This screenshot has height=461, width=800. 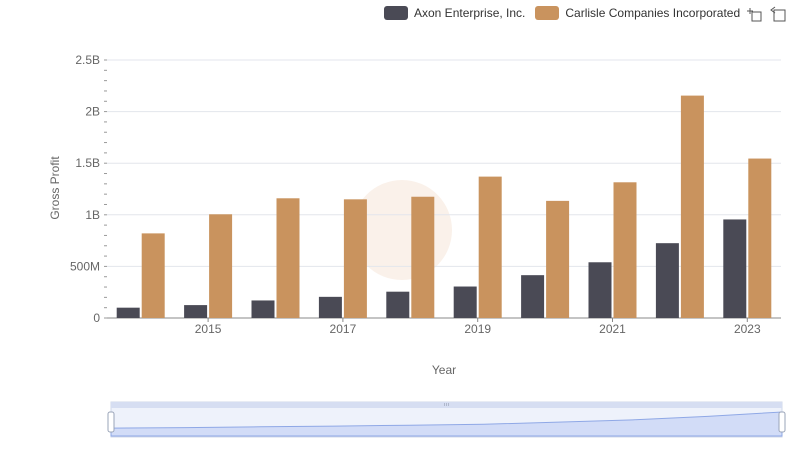 What do you see at coordinates (653, 13) in the screenshot?
I see `legend-label: Carlisle Companies Incorporated` at bounding box center [653, 13].